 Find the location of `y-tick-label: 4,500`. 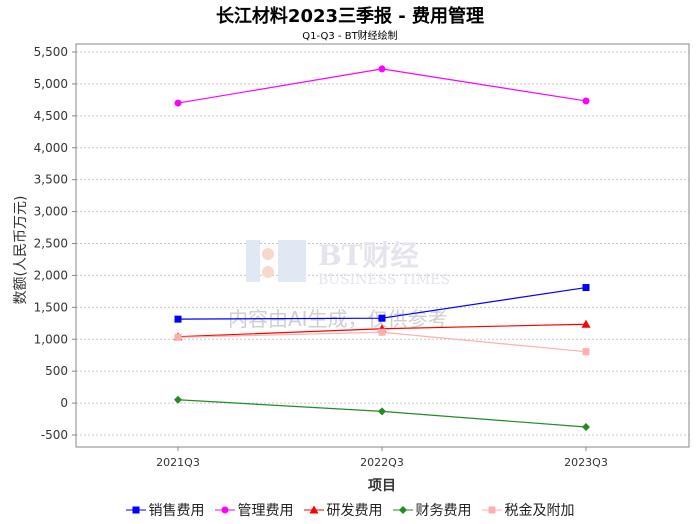

y-tick-label: 4,500 is located at coordinates (51, 116).